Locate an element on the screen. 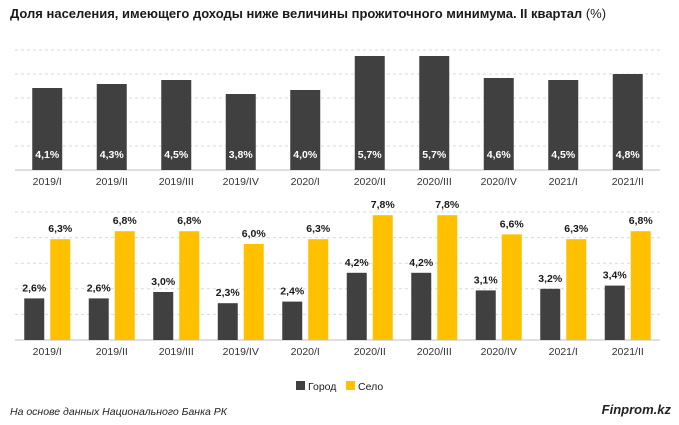 This screenshot has width=679, height=425. chart1-tick-label: 2019/IV is located at coordinates (241, 182).